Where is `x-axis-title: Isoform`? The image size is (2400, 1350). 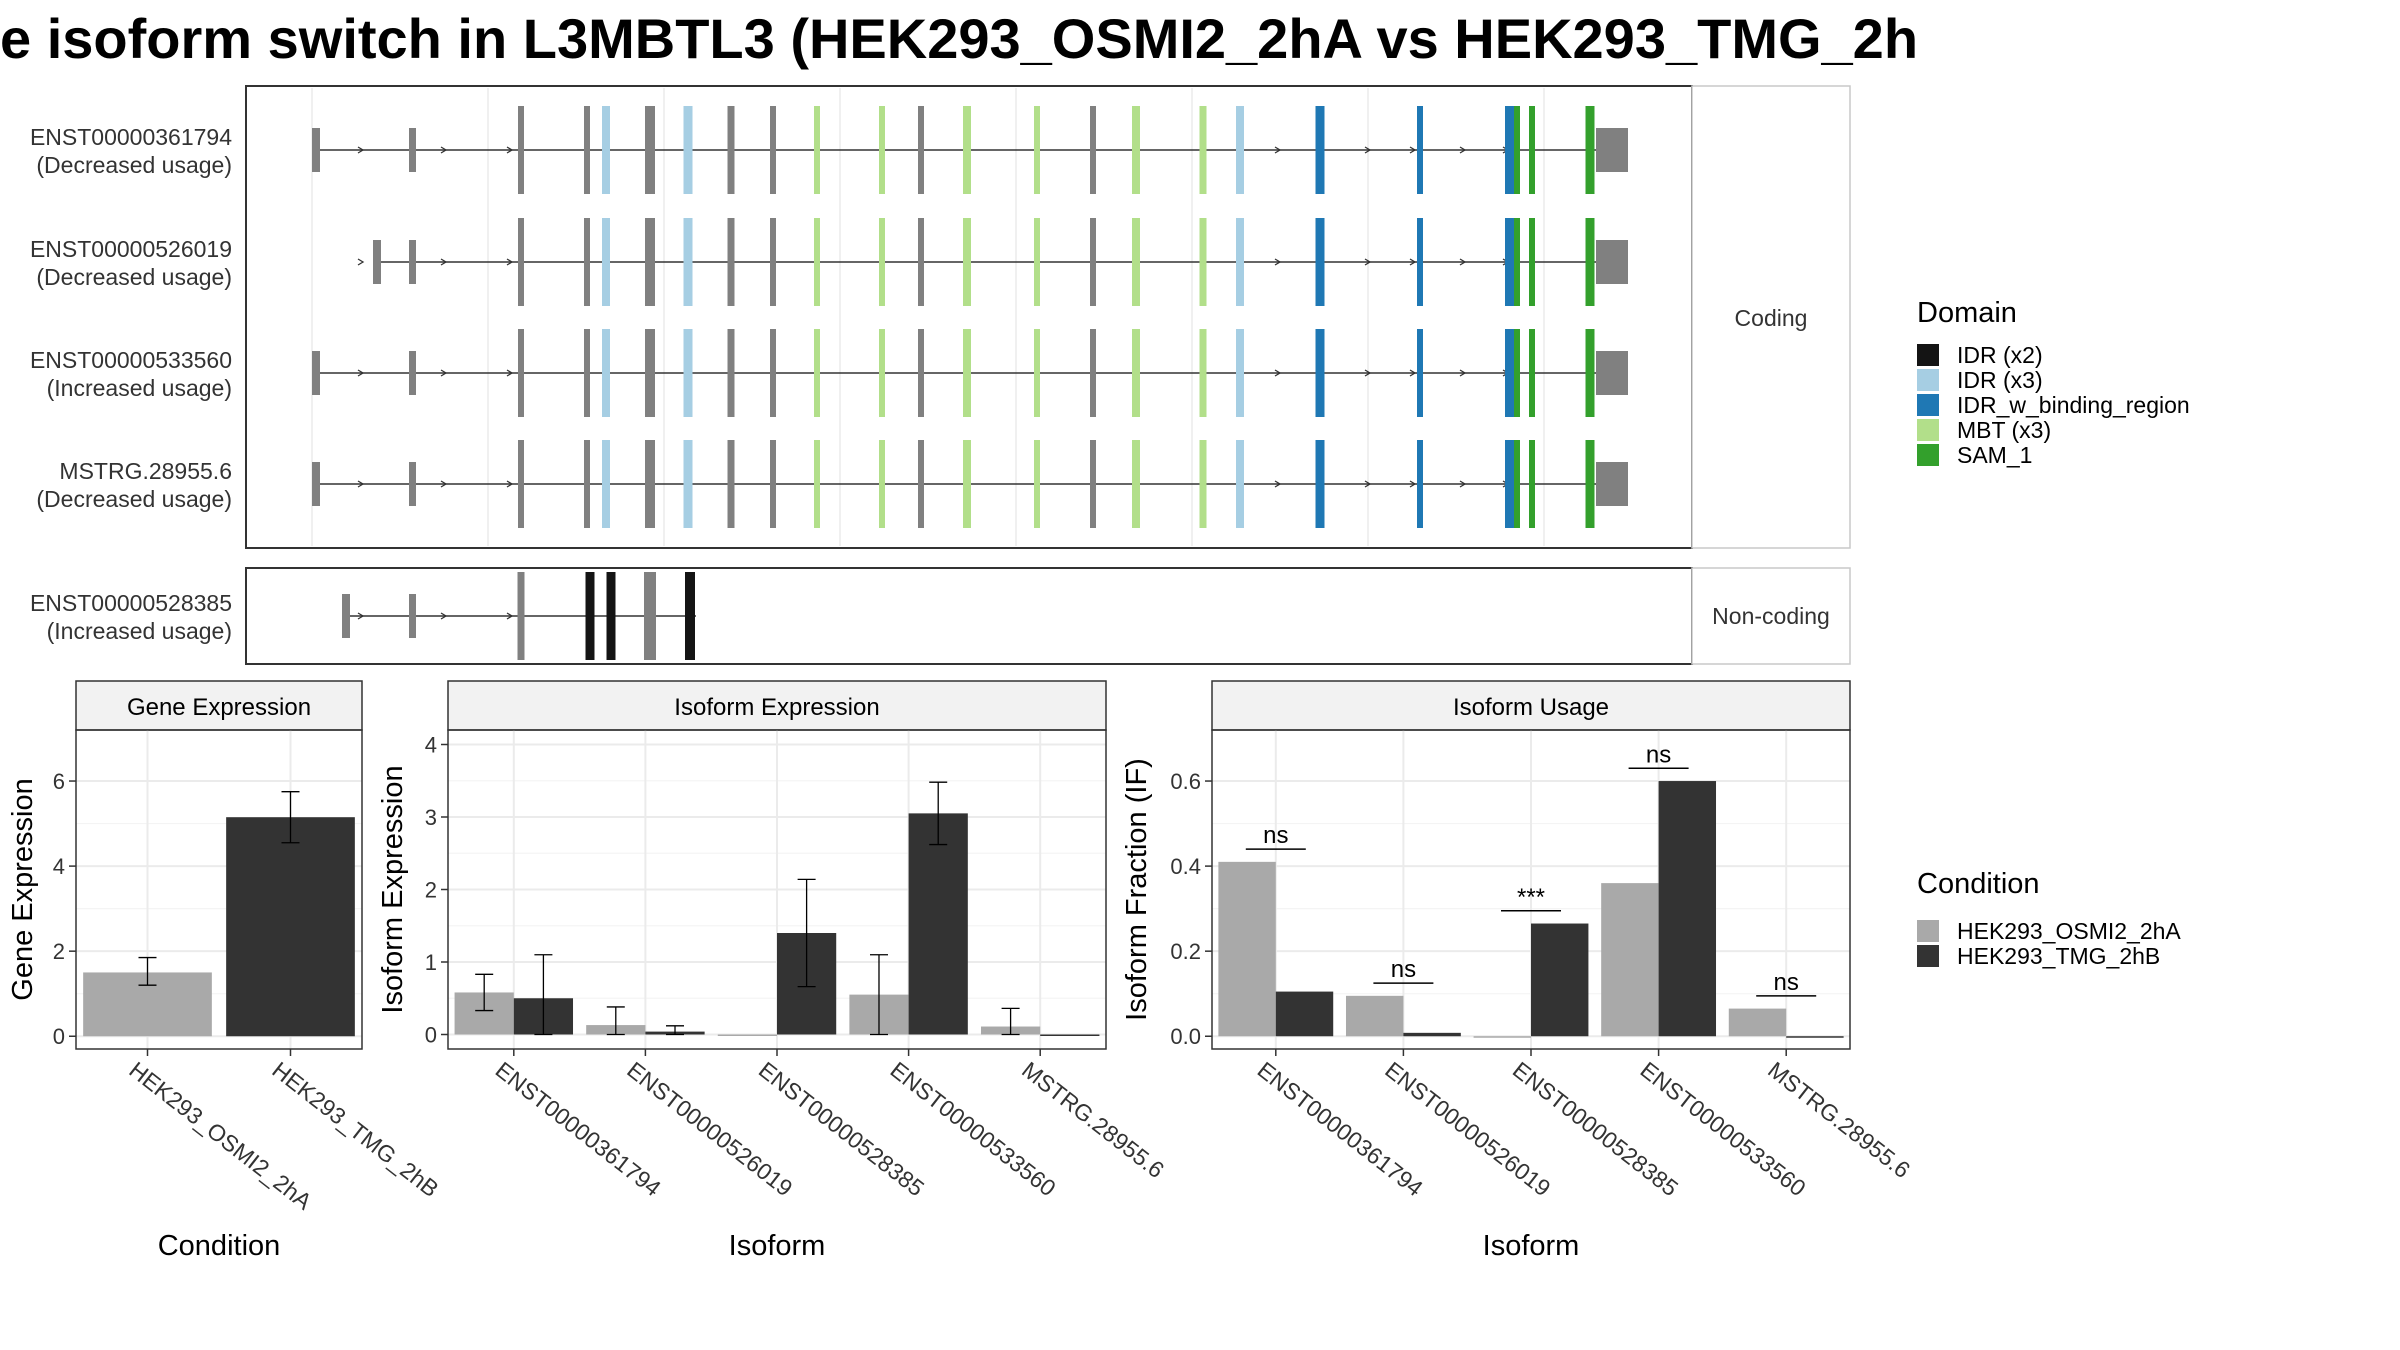 x-axis-title: Isoform is located at coordinates (1531, 1246).